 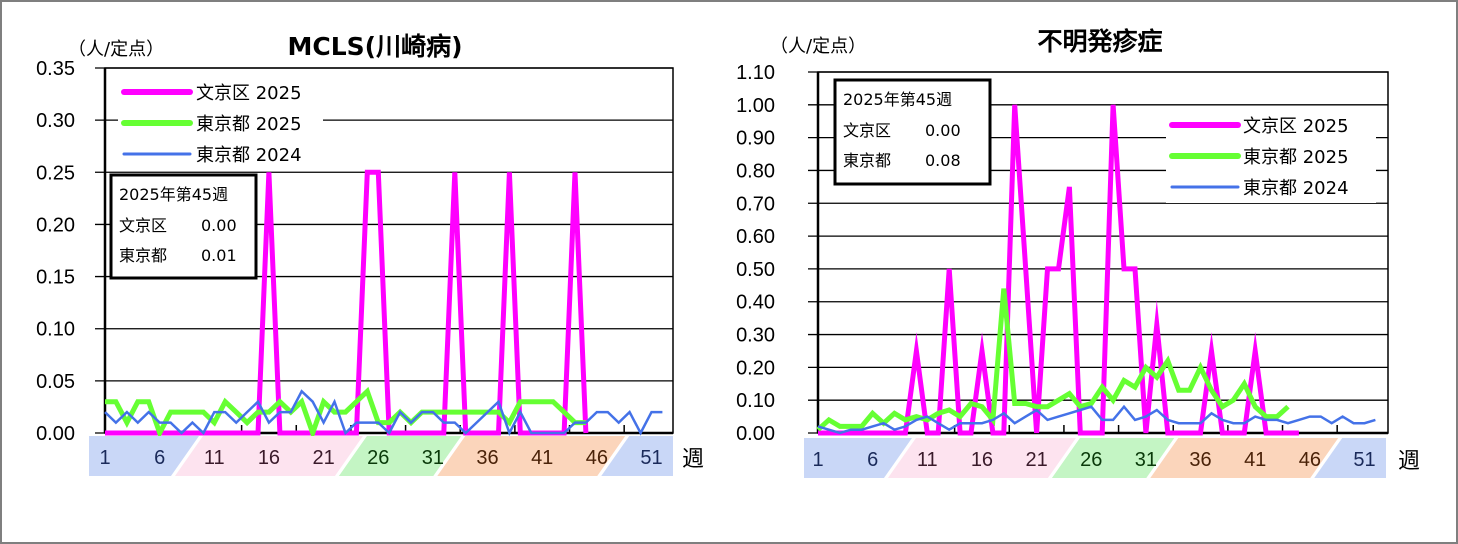 What do you see at coordinates (755, 73) in the screenshot?
I see `y-tick-label: 1.10` at bounding box center [755, 73].